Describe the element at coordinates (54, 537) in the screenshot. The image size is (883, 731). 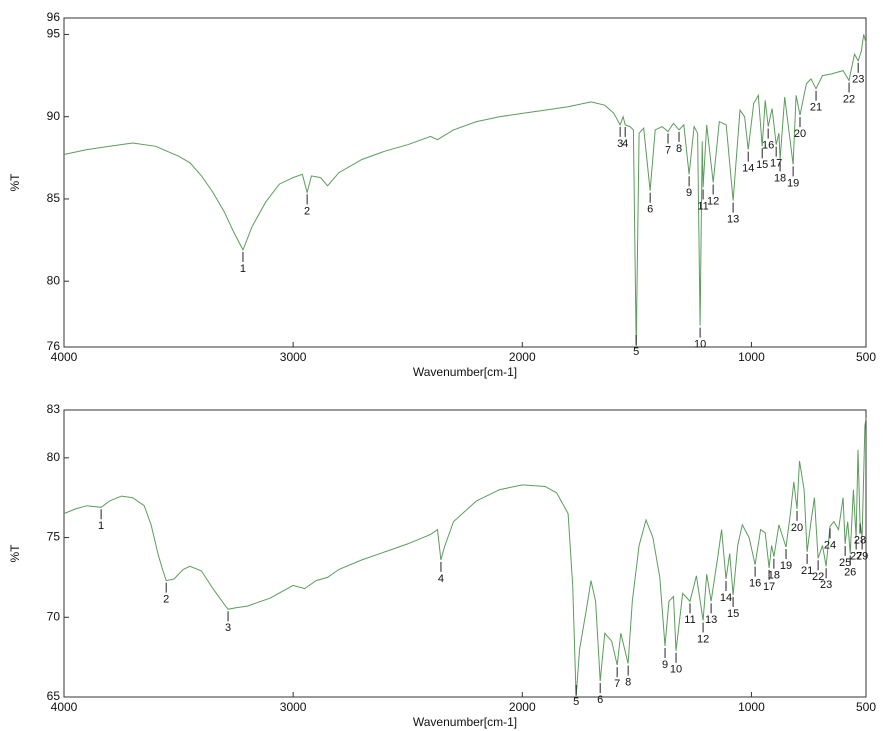
I see `y-tick-label: 75` at that location.